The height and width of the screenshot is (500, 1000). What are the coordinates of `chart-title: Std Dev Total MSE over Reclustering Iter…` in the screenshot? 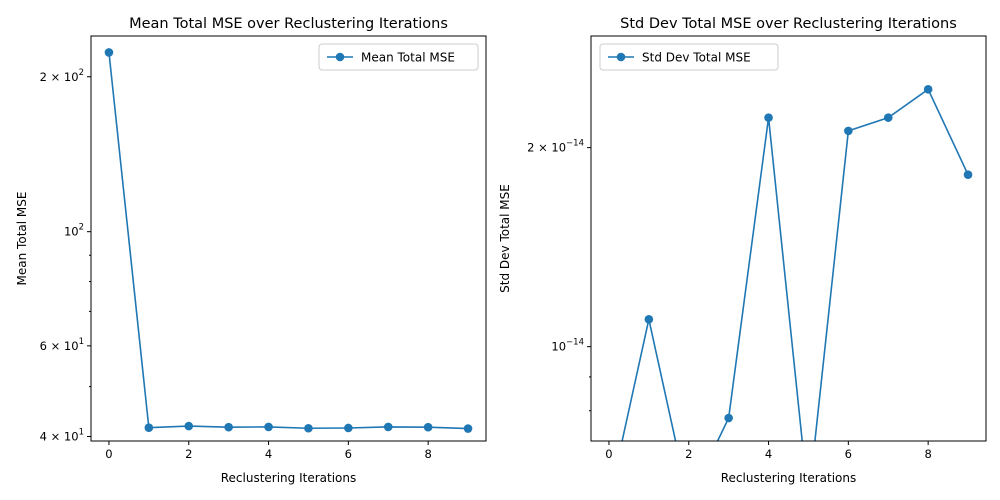 It's located at (788, 24).